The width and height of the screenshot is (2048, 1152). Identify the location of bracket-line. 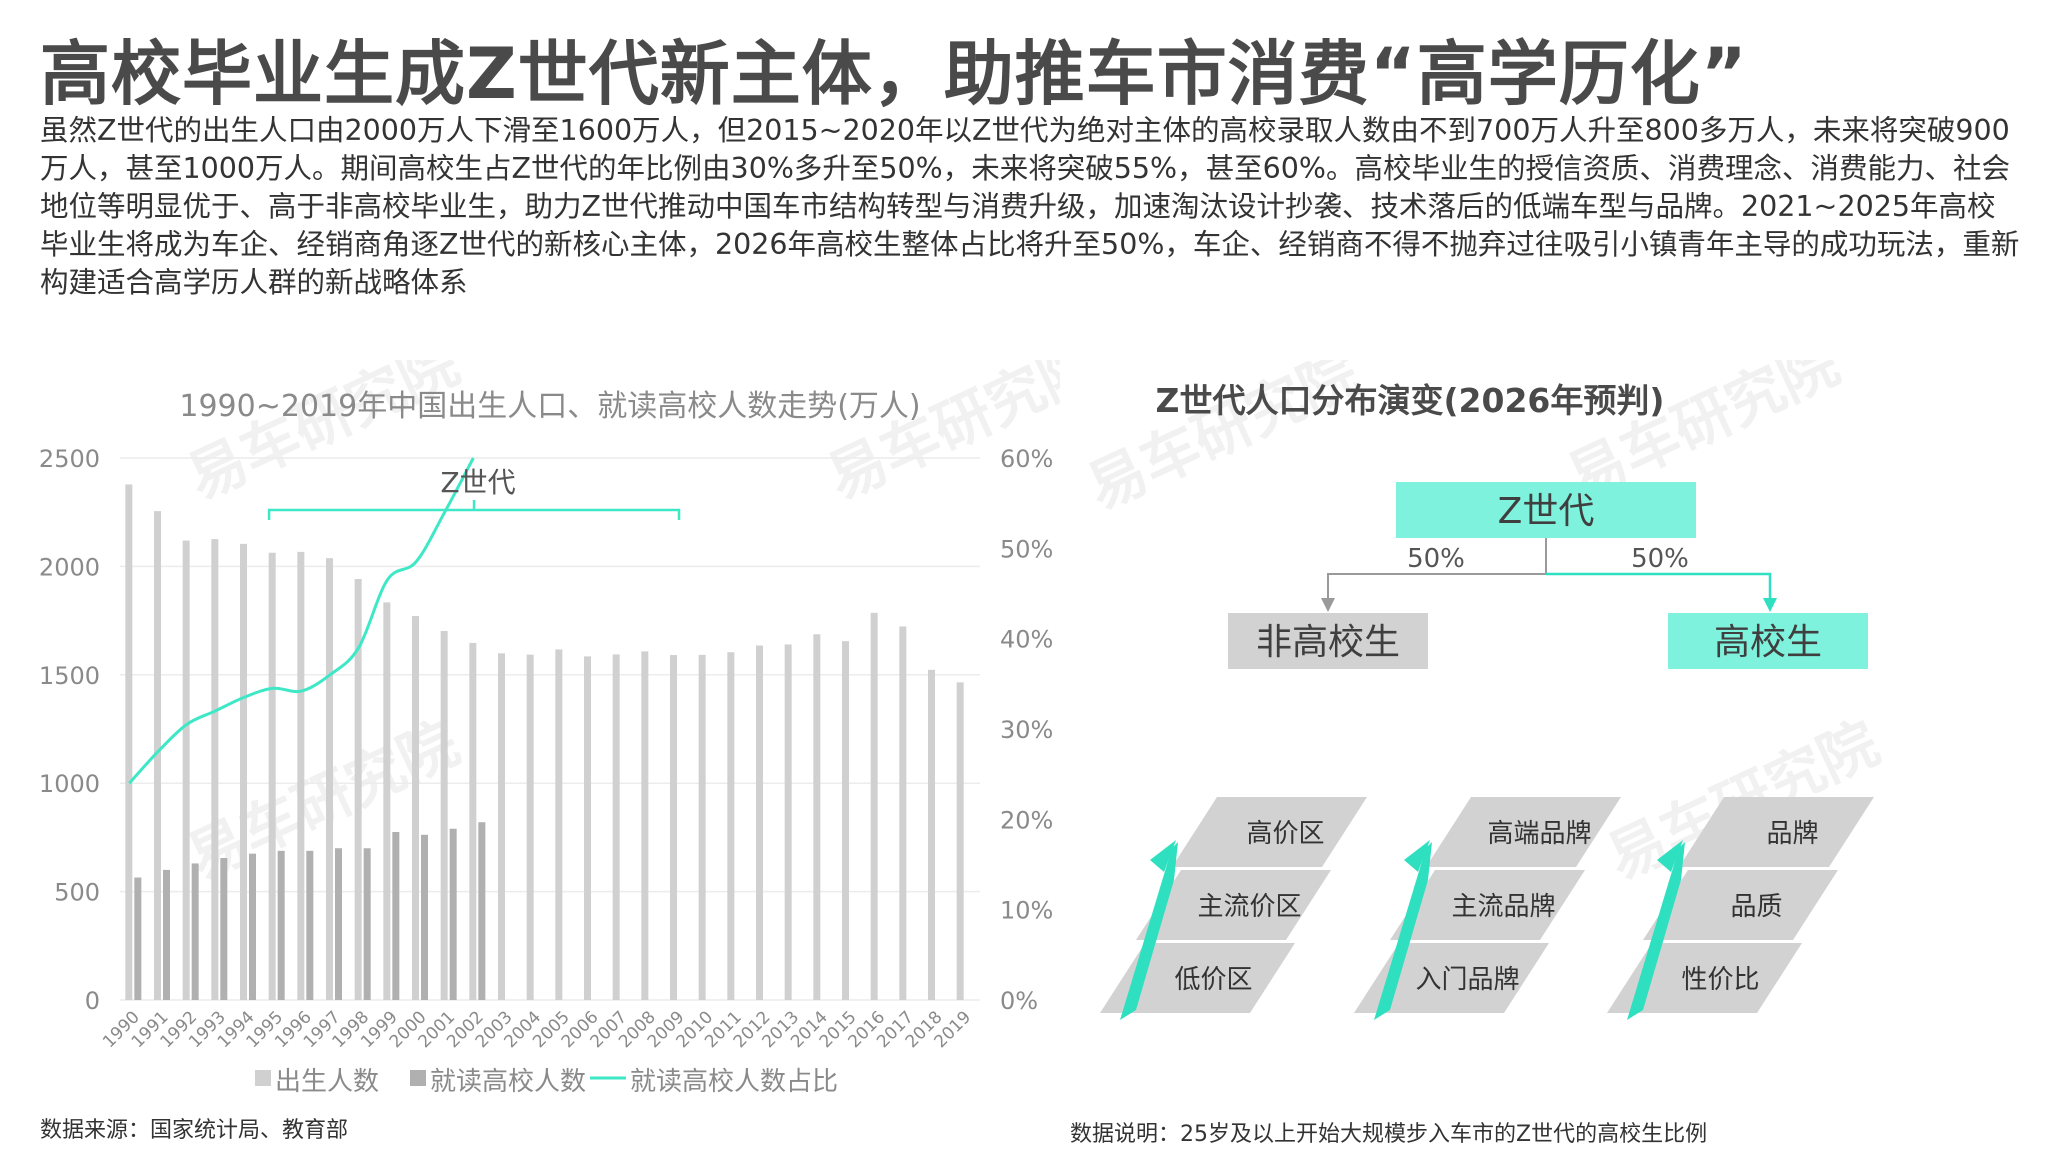
(474, 510).